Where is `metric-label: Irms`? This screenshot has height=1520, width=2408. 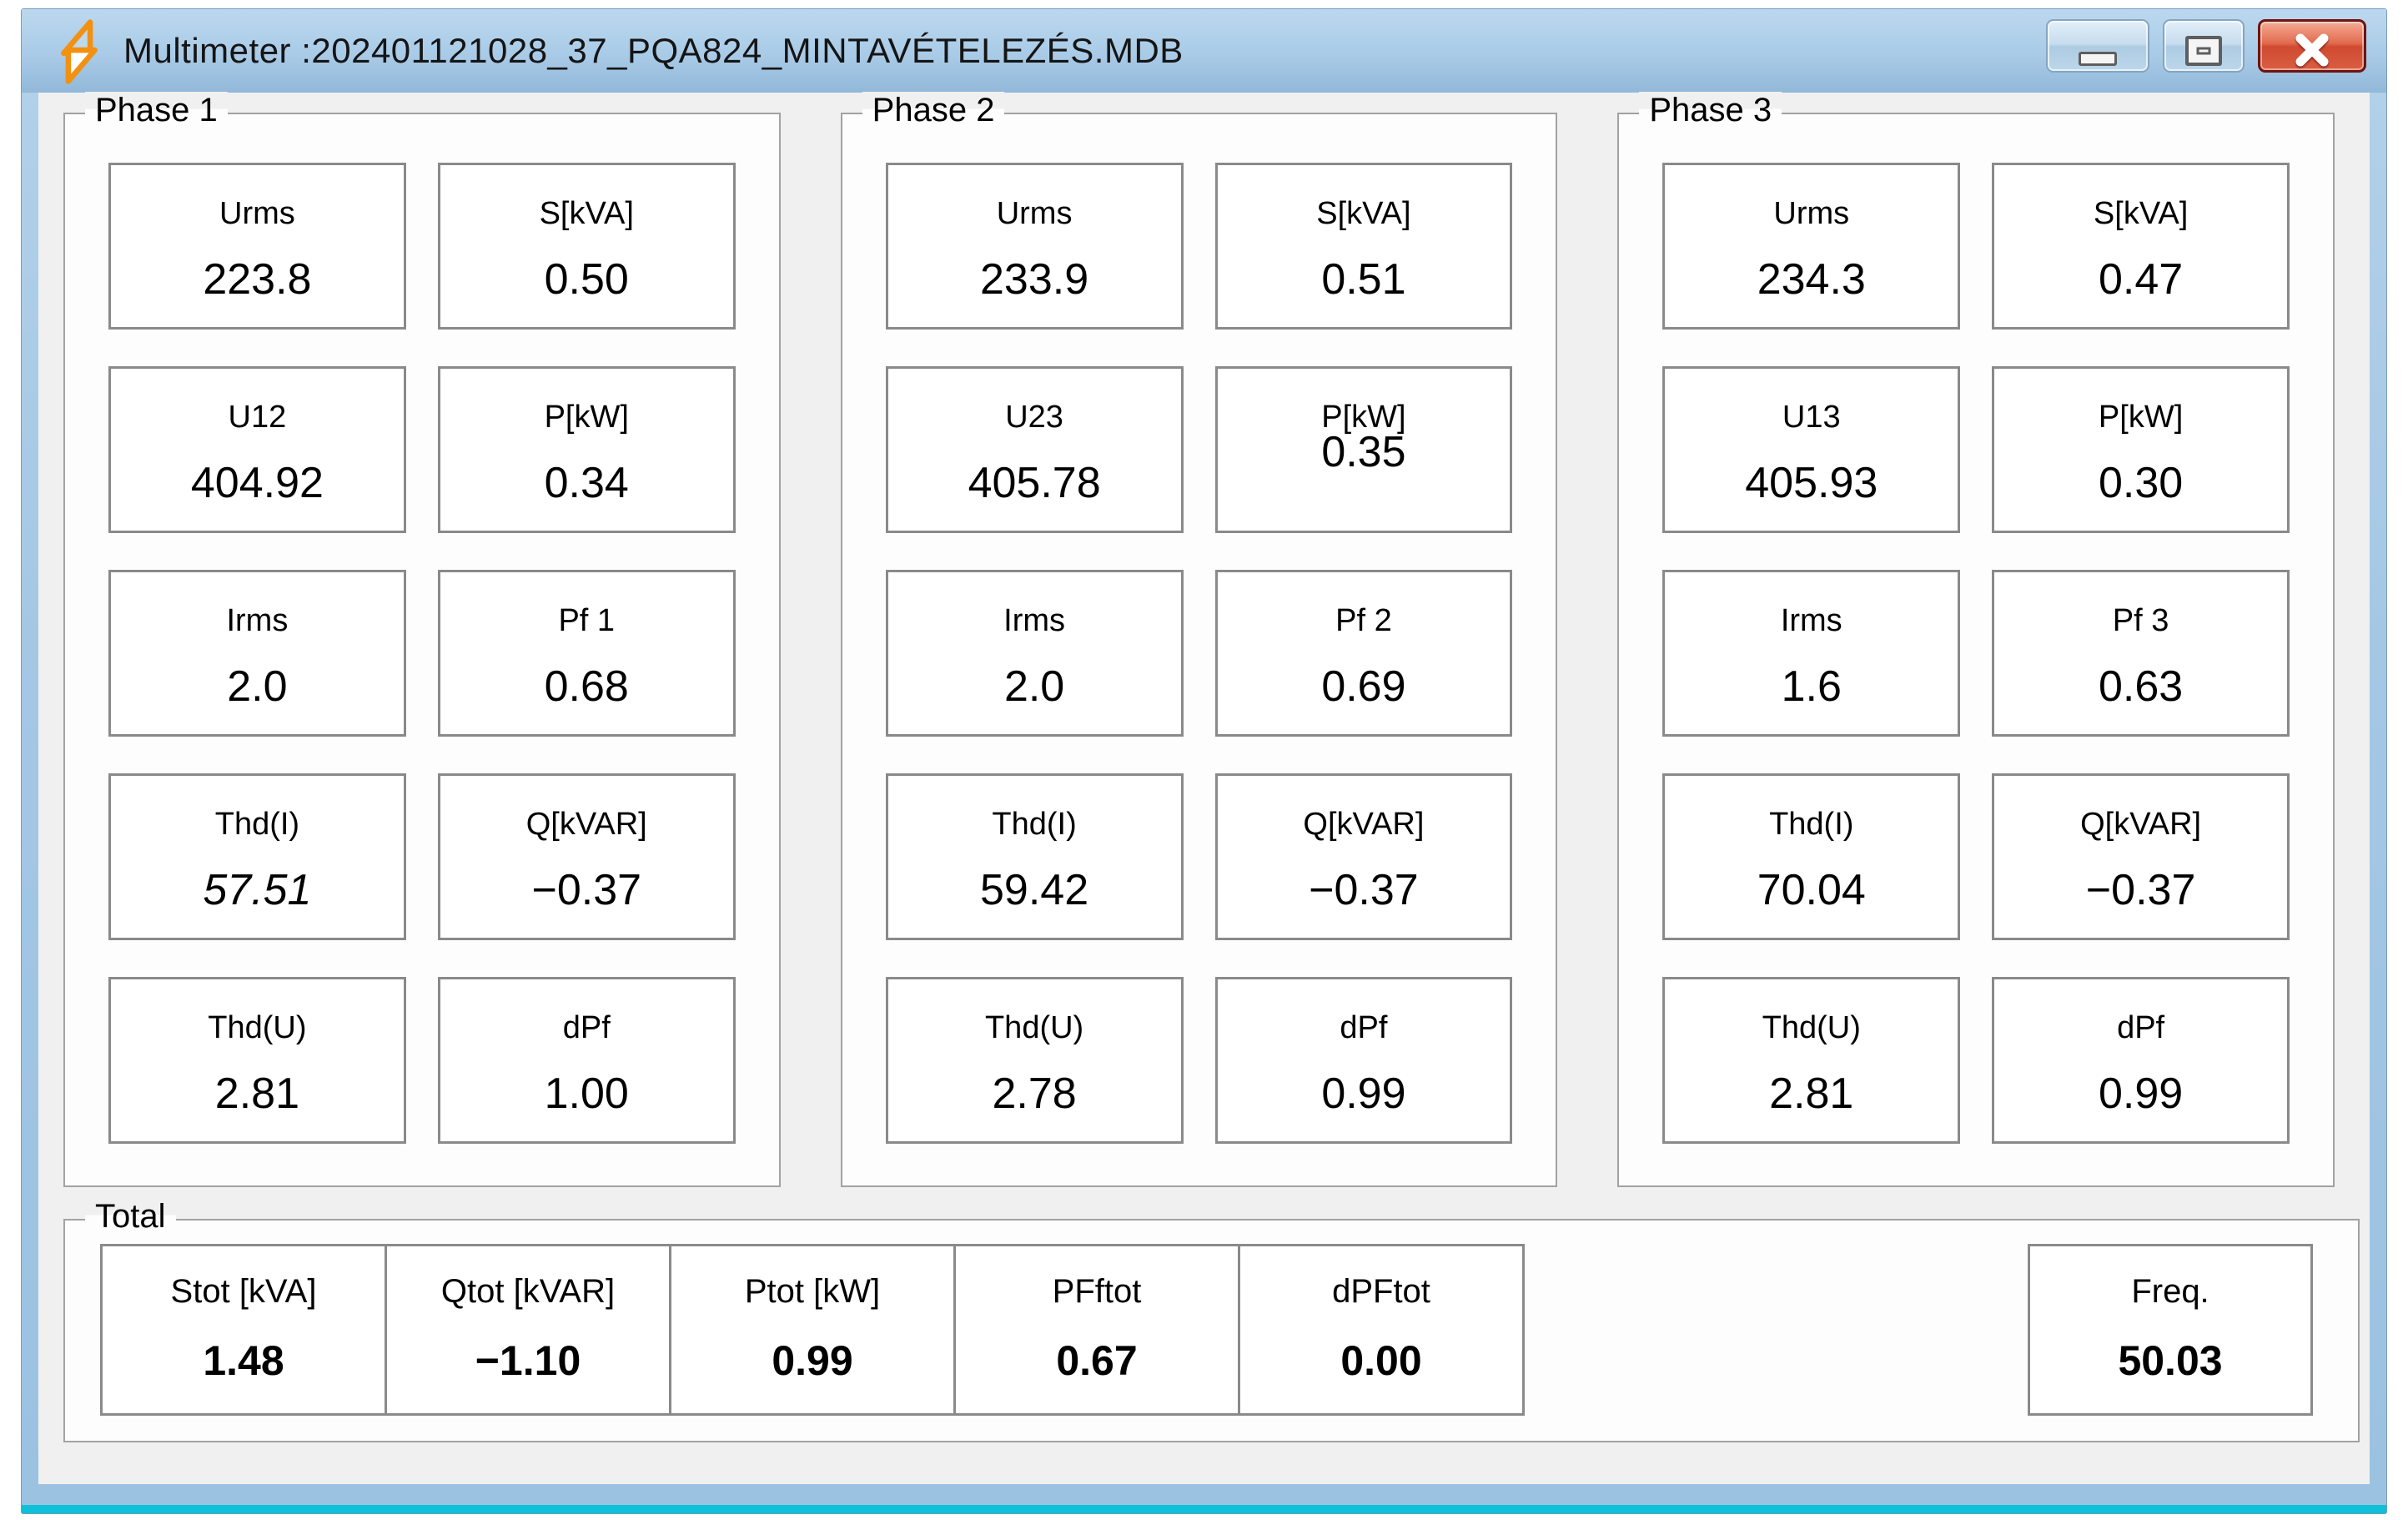
metric-label: Irms is located at coordinates (257, 620).